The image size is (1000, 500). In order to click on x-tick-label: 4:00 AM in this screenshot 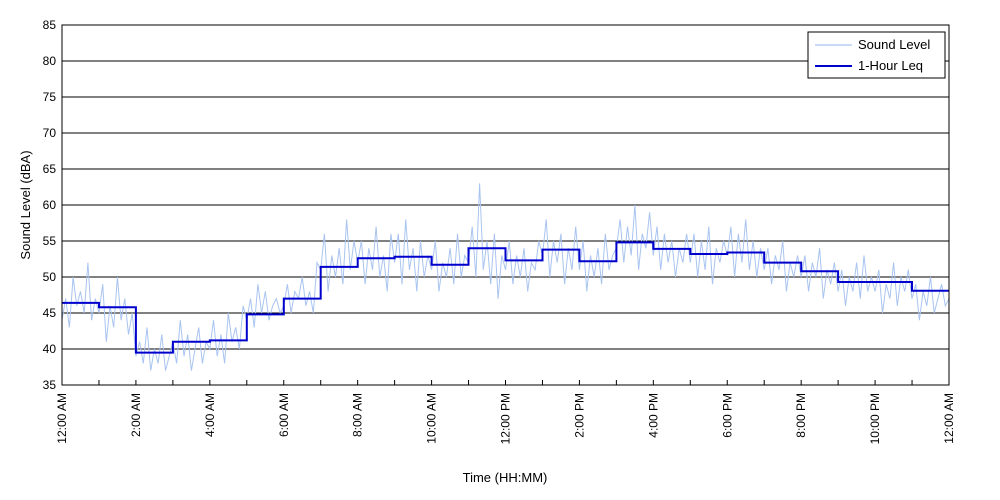, I will do `click(210, 415)`.